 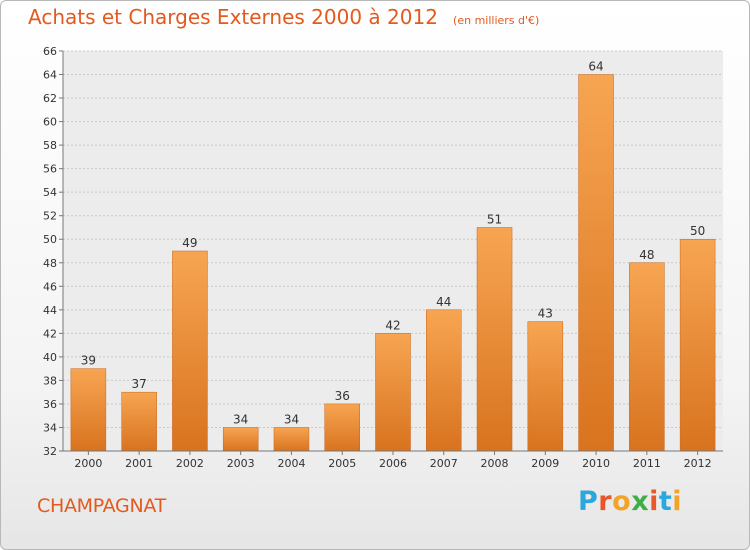 What do you see at coordinates (495, 463) in the screenshot?
I see `x-tick-label: 2008` at bounding box center [495, 463].